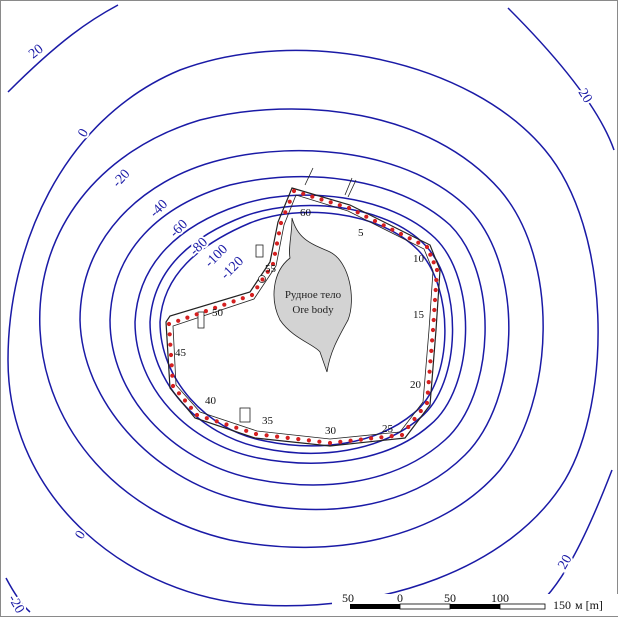 This screenshot has height=617, width=618. Describe the element at coordinates (63, 48) in the screenshot. I see `contour-line-outer-20-topleft` at that location.